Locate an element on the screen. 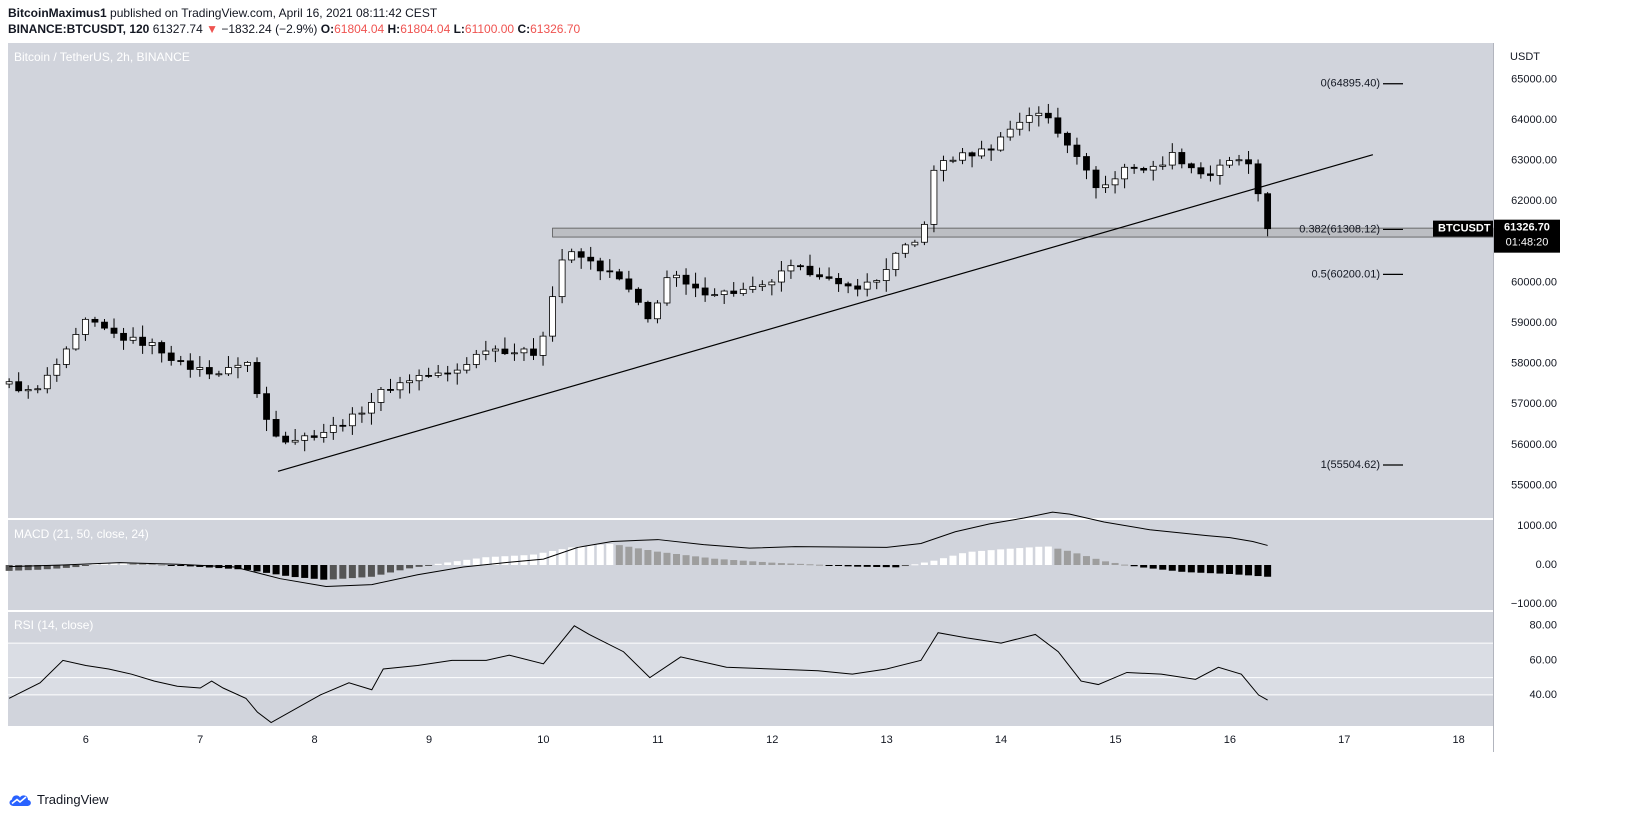 This screenshot has height=819, width=1627. price-change: −1832.24 (−2.9%) is located at coordinates (269, 29).